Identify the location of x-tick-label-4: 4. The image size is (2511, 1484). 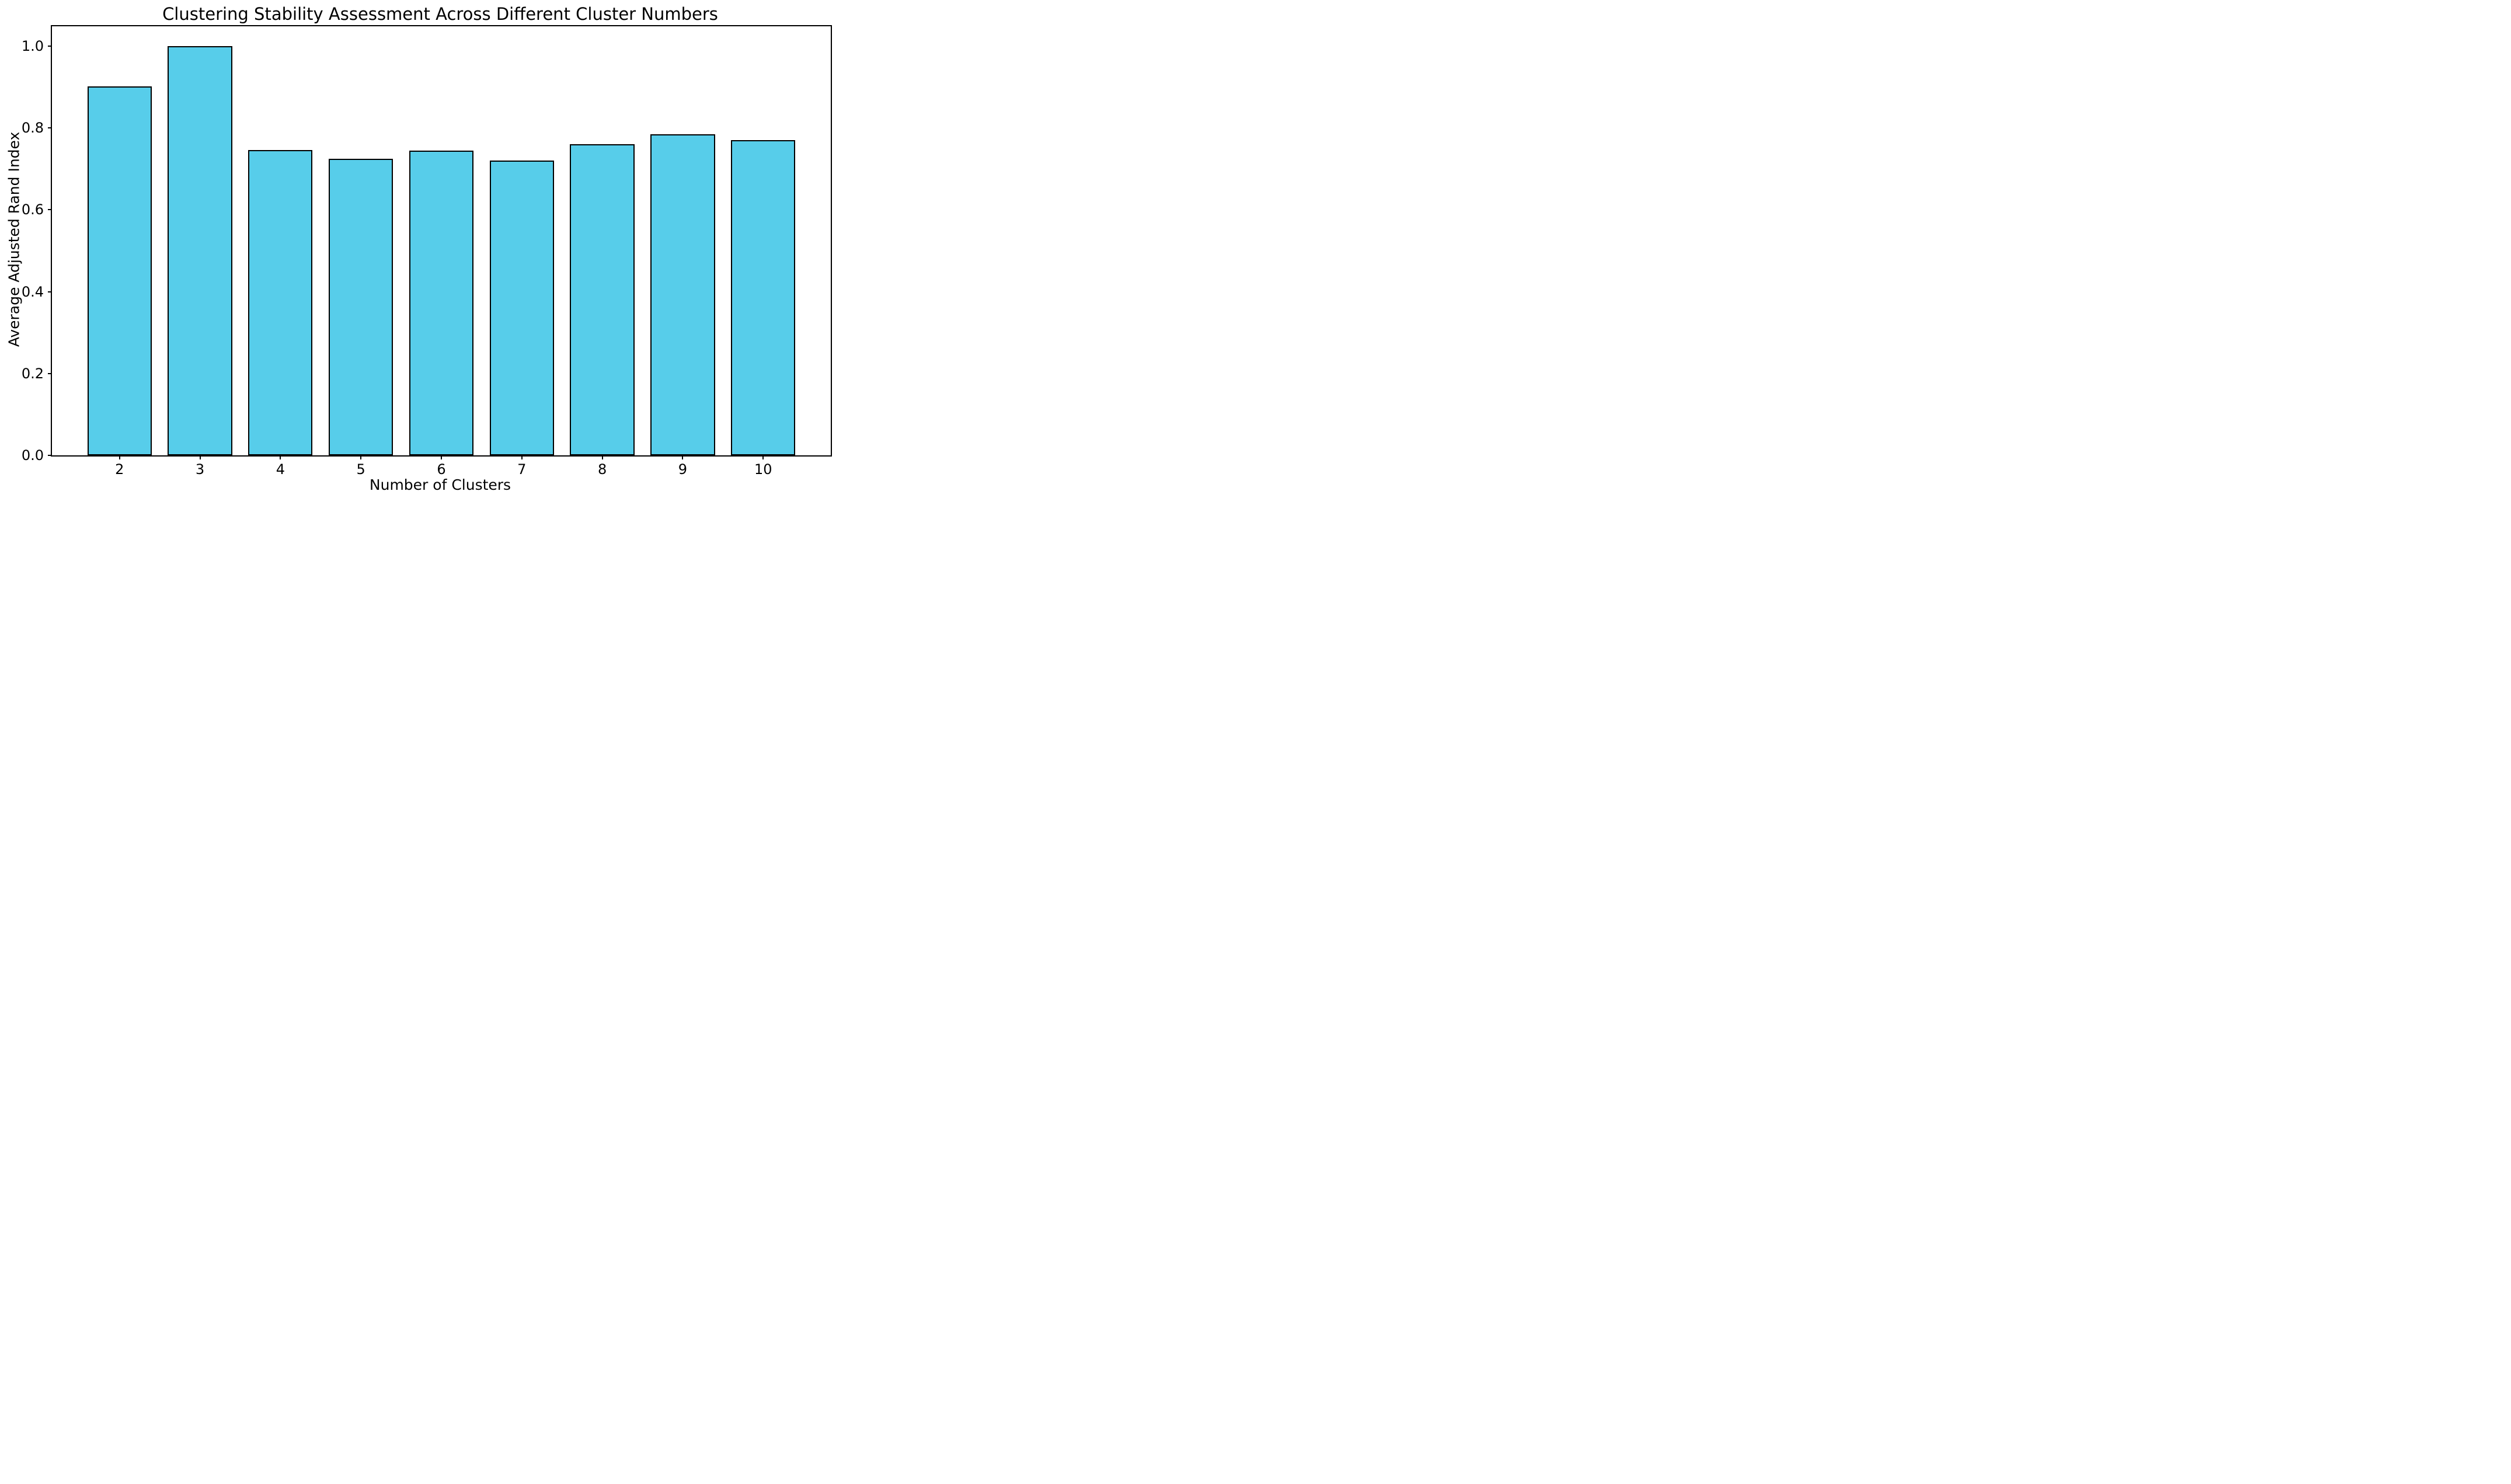
(280, 469).